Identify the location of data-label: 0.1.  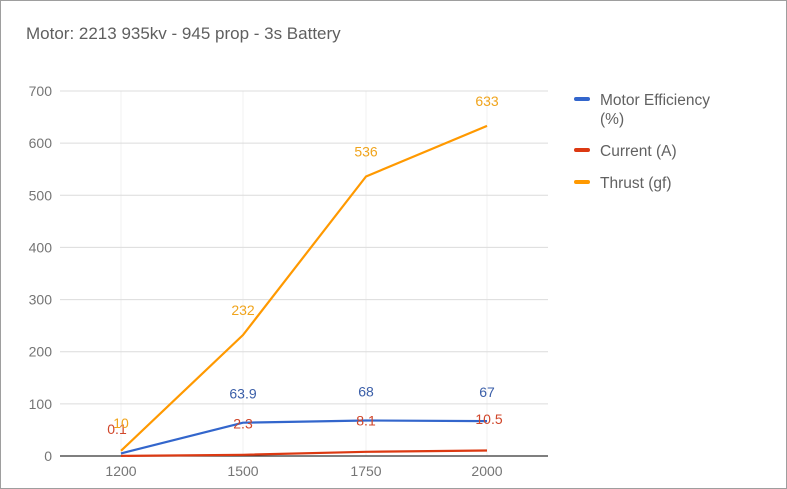
(117, 429).